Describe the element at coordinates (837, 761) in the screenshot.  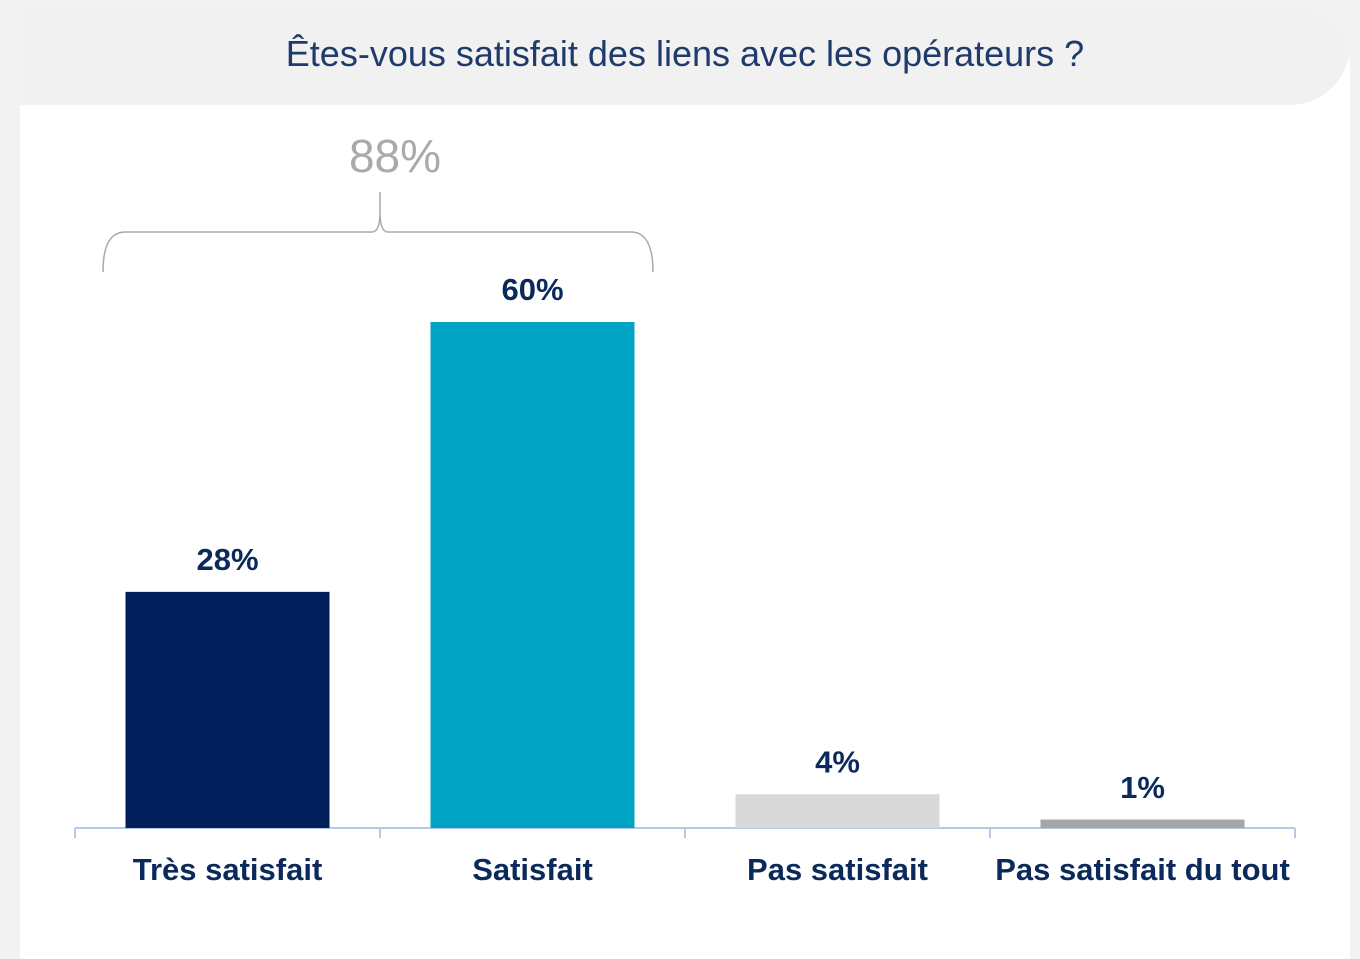
I see `data-label: 4%` at that location.